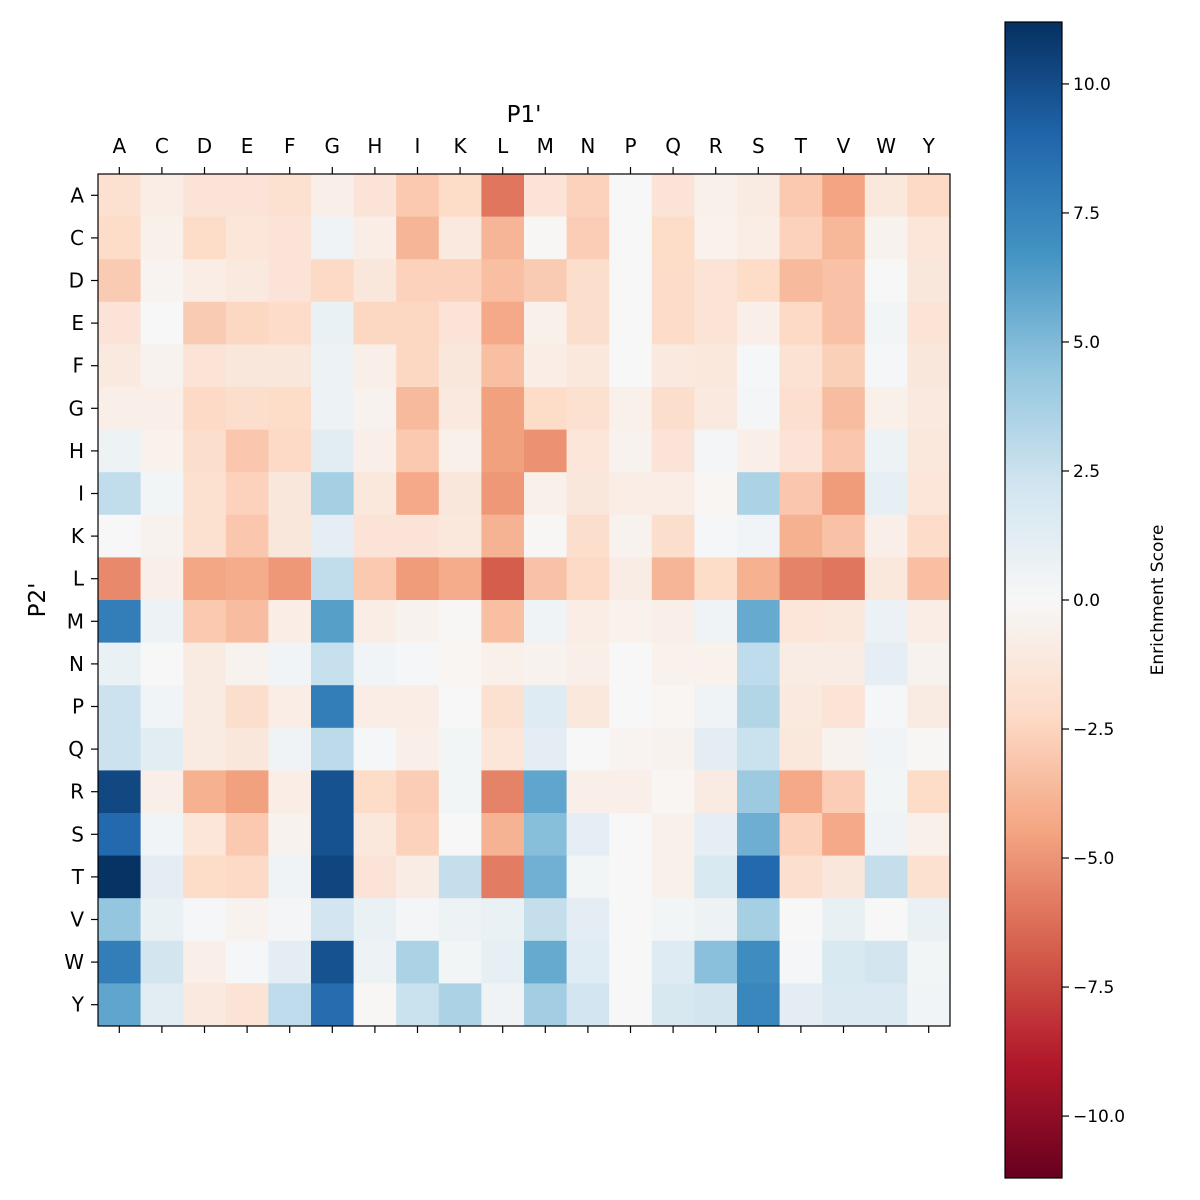 This screenshot has height=1200, width=1200. Describe the element at coordinates (886, 238) in the screenshot. I see `heatmap-cell-C-W` at that location.